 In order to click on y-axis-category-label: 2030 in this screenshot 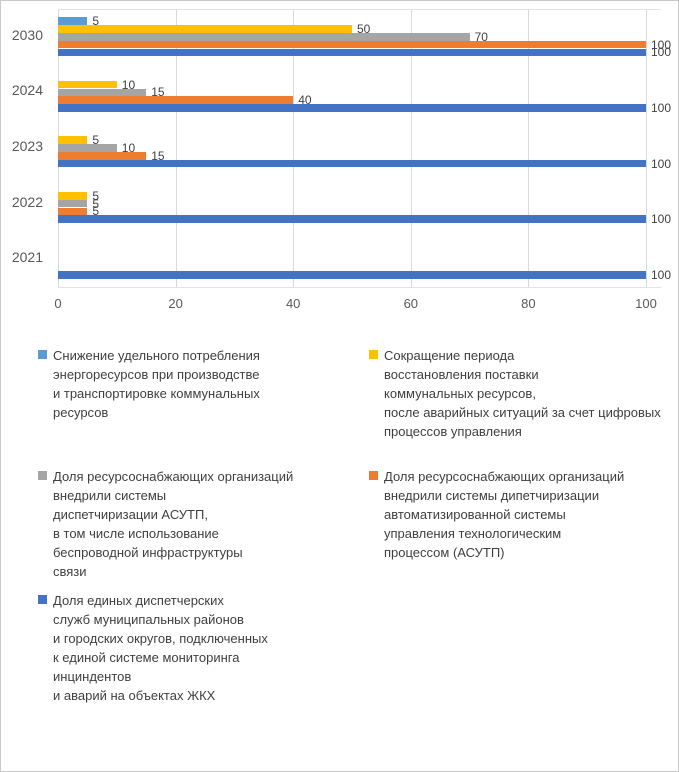, I will do `click(27, 34)`.